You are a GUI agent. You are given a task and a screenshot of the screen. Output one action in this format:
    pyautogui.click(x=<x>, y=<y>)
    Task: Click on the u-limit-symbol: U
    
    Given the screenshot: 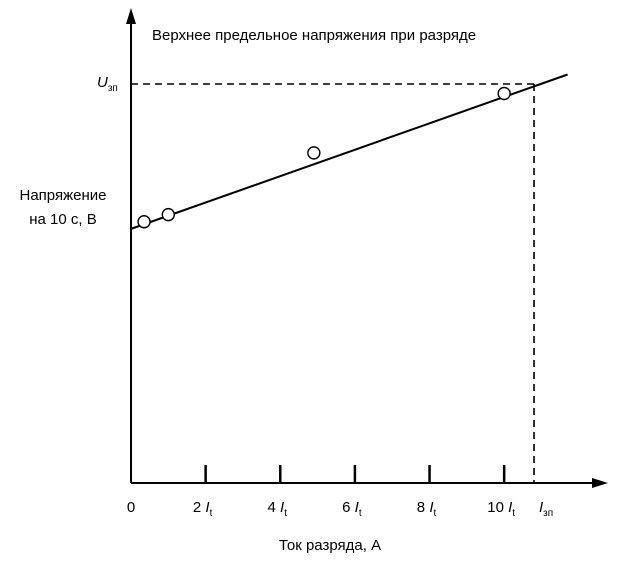 What is the action you would take?
    pyautogui.click(x=102, y=82)
    